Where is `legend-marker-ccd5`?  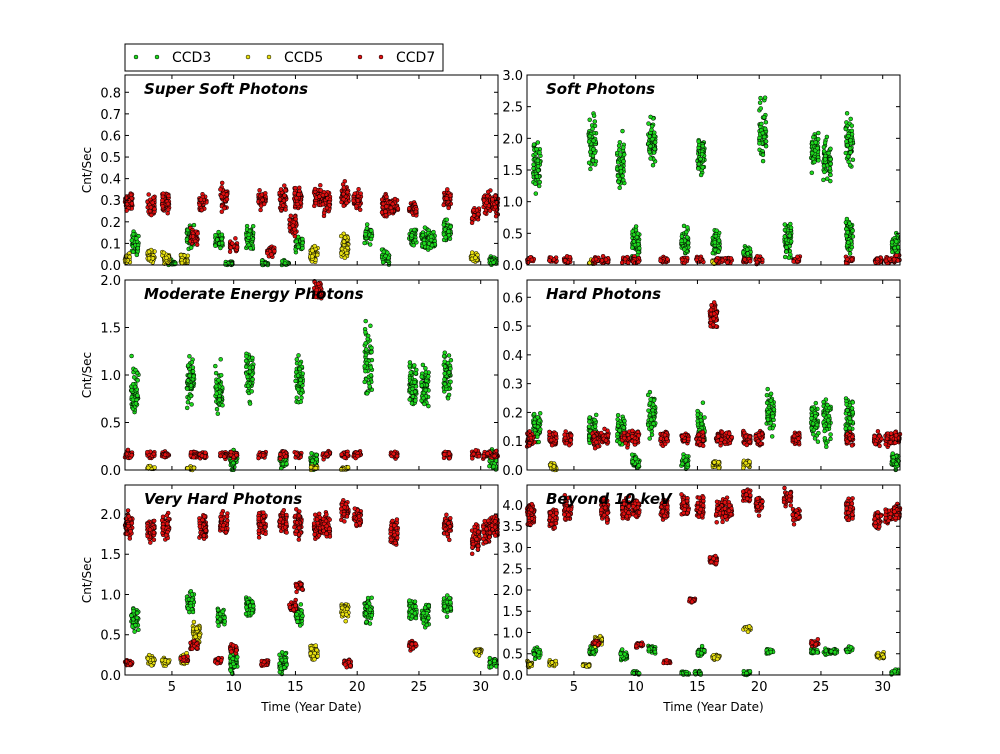 legend-marker-ccd5 is located at coordinates (248, 57).